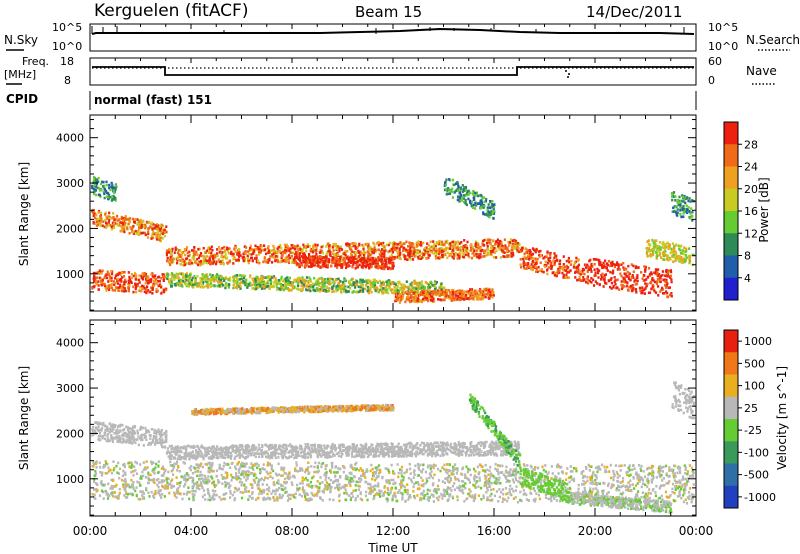  Describe the element at coordinates (67, 61) in the screenshot. I see `freq-tick-top: 18` at that location.